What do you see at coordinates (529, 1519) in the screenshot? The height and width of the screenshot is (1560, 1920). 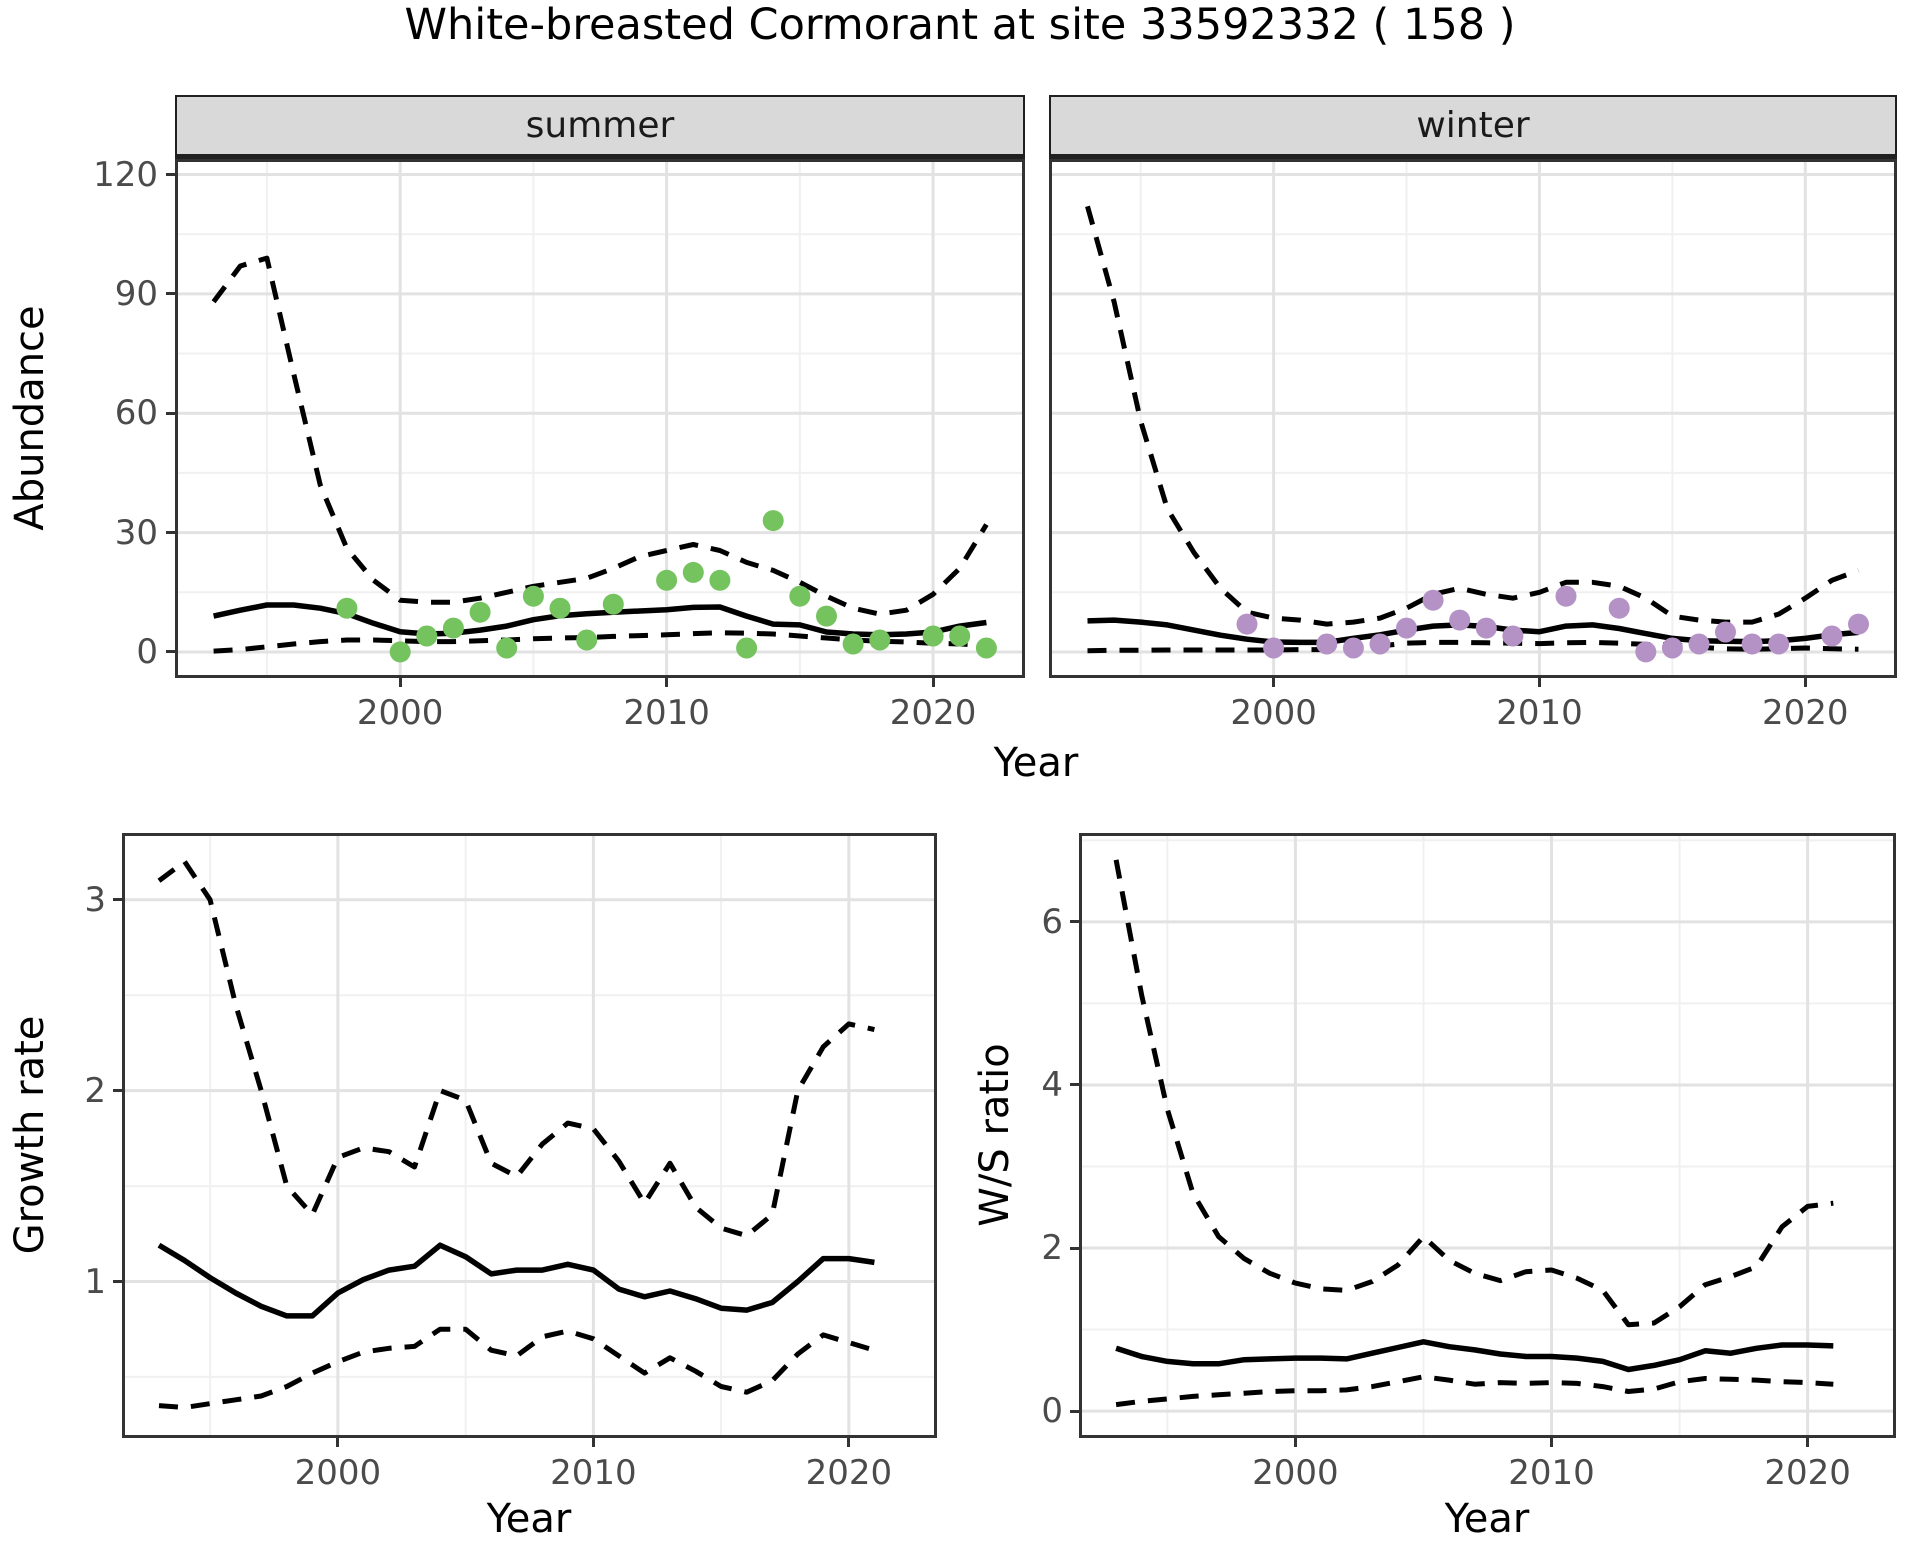 I see `x-axis-title-year-growth: Year` at bounding box center [529, 1519].